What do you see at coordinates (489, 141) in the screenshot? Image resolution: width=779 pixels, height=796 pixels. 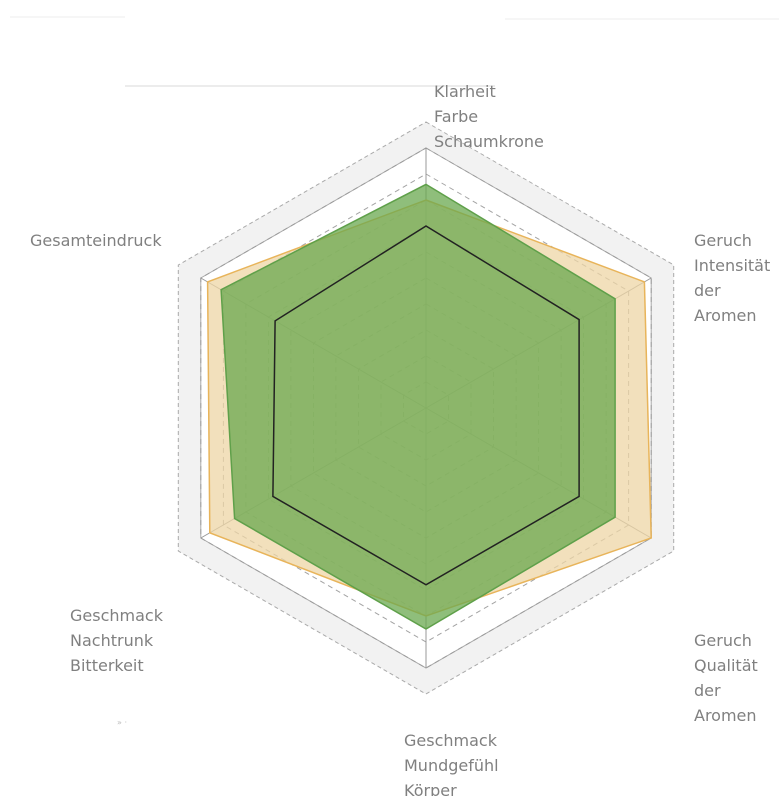 I see `axis-label-line: Schaumkrone` at bounding box center [489, 141].